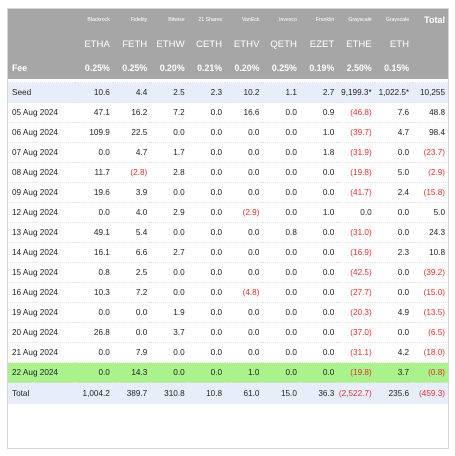 The width and height of the screenshot is (455, 456). Describe the element at coordinates (393, 352) in the screenshot. I see `flow-value: 4.2` at that location.